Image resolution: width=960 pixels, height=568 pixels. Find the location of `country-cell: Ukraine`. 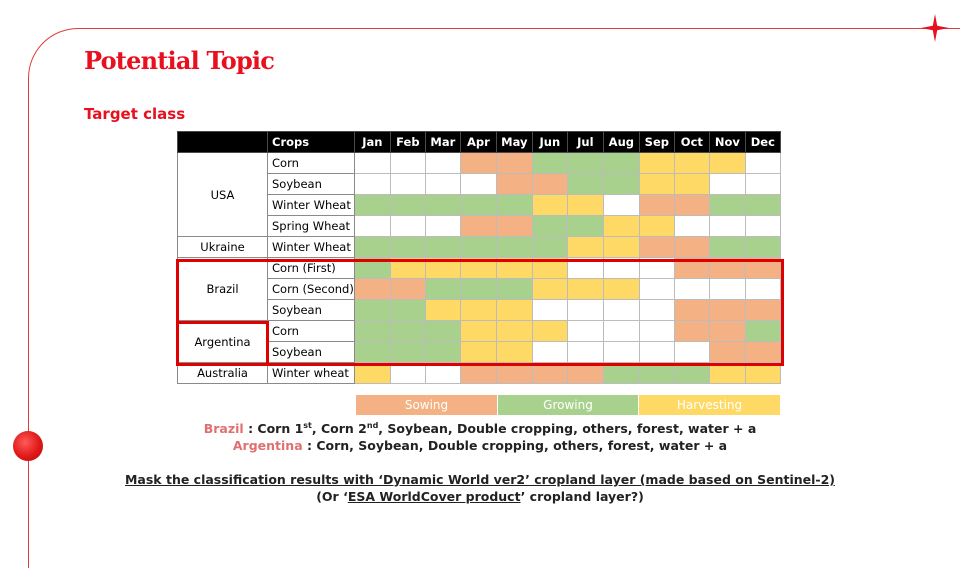

country-cell: Ukraine is located at coordinates (222, 247).